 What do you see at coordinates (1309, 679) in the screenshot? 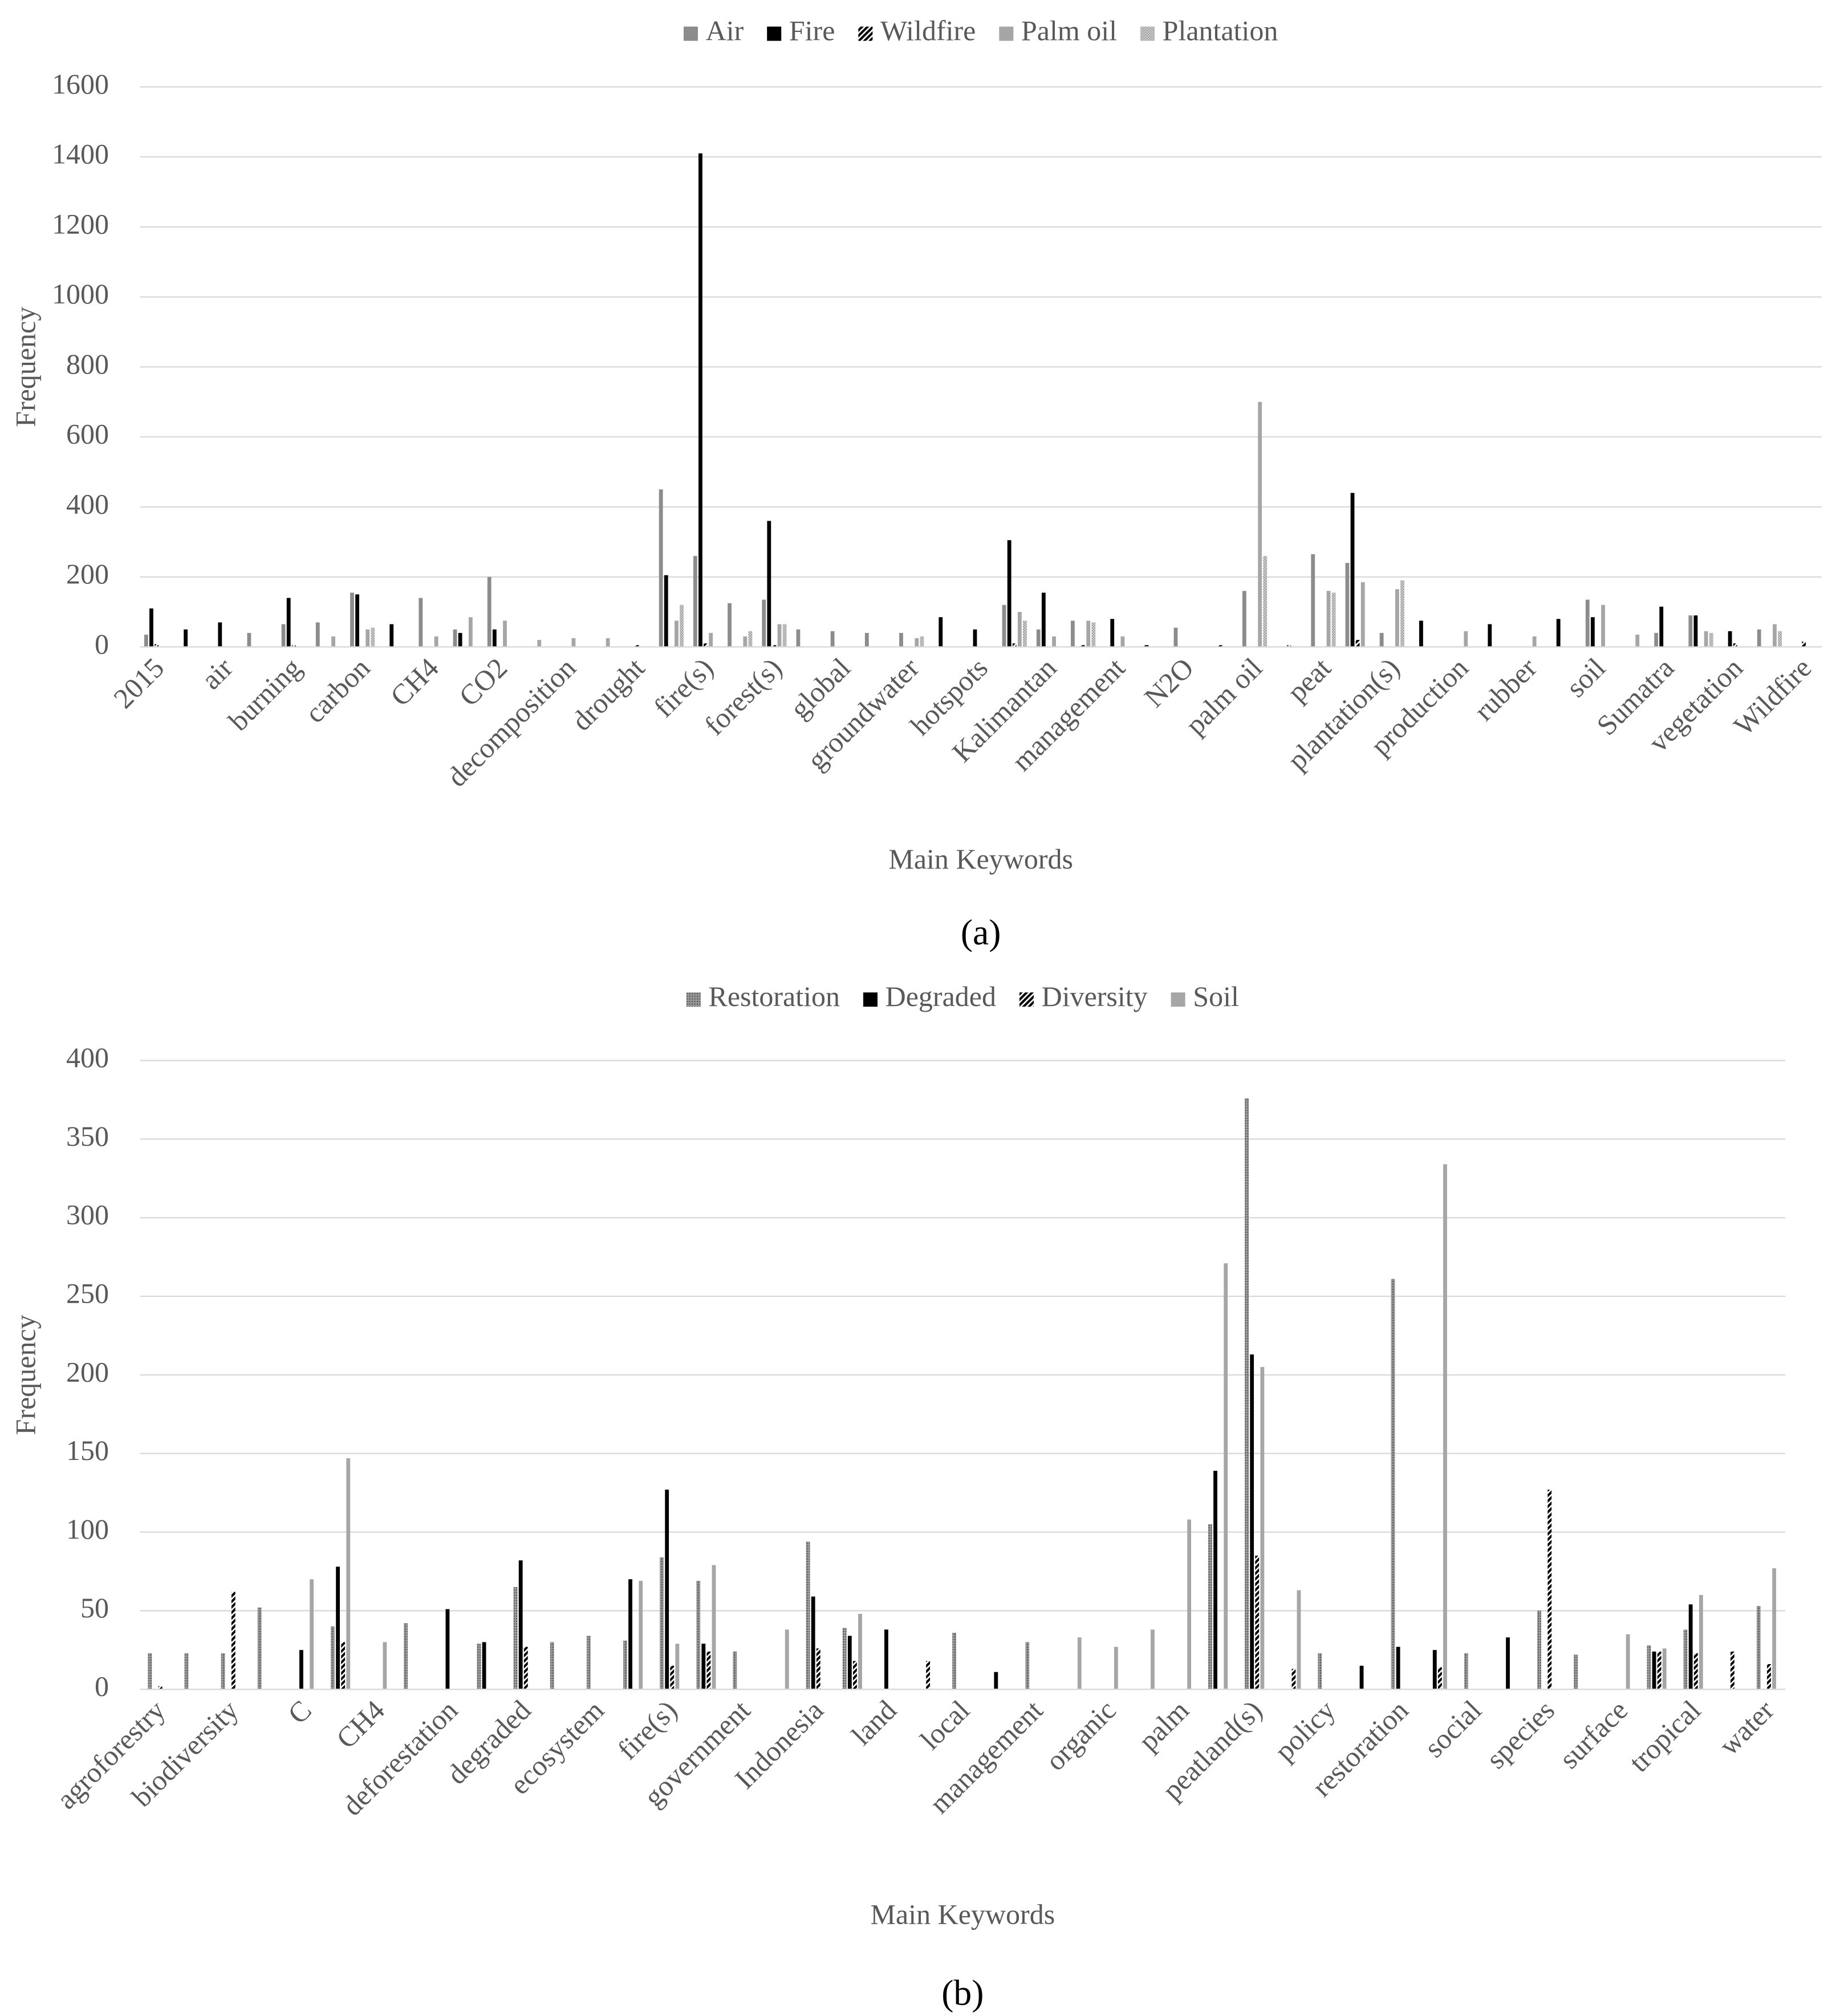
I see `x-tick-label: peat` at bounding box center [1309, 679].